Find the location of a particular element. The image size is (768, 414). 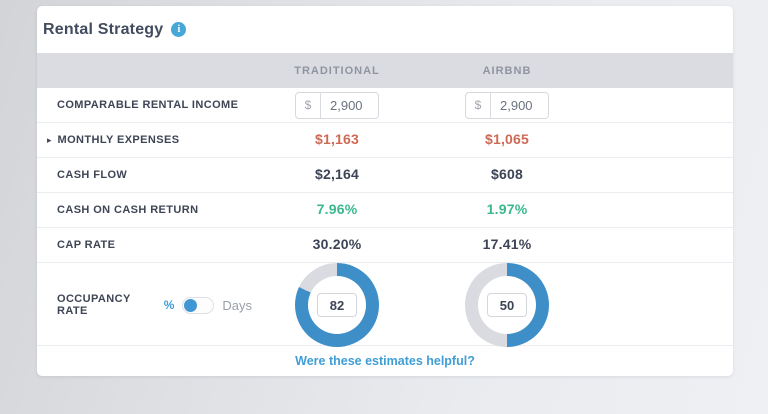

coc-return-airbnb: 1.97% is located at coordinates (507, 209).